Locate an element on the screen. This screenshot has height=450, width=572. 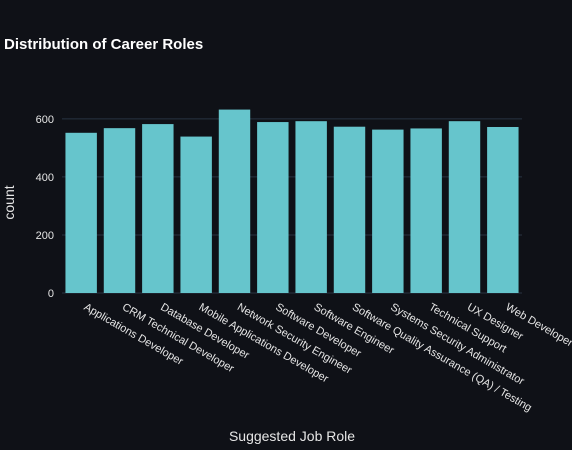
y-tick-labels: 0 200 400 600 is located at coordinates (45, 207).